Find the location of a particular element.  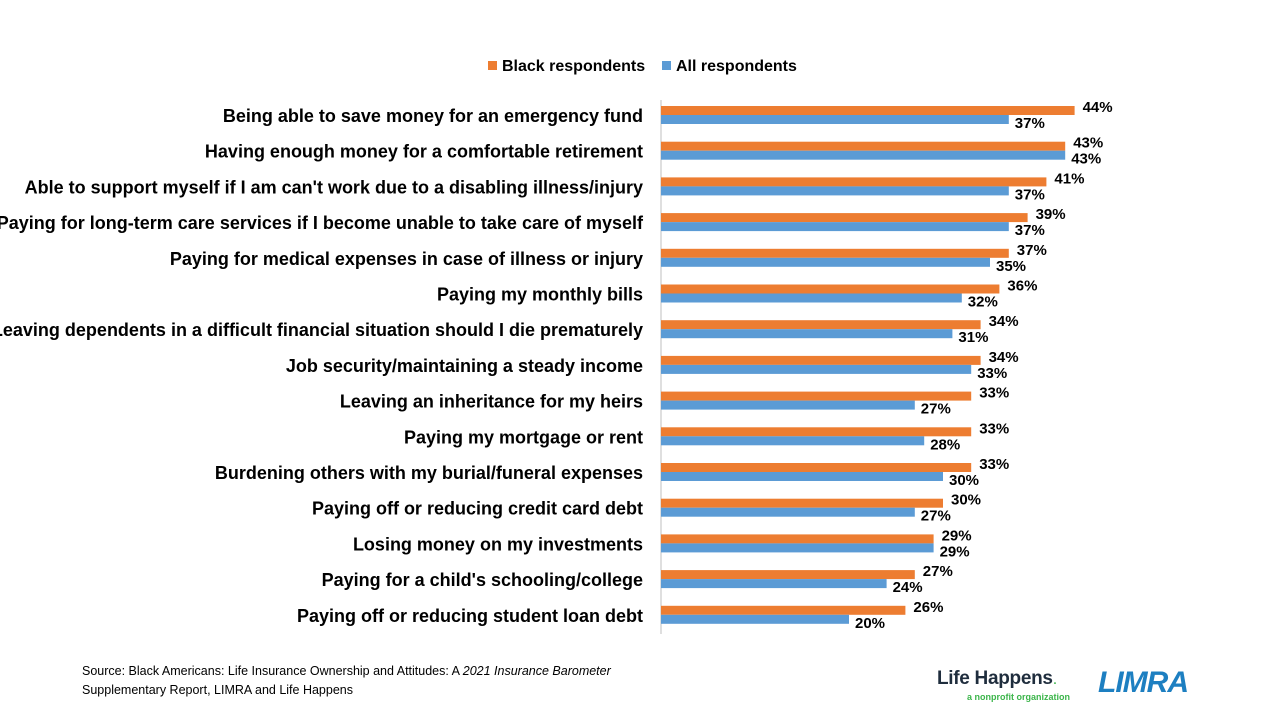

limra-logo: LIMRA is located at coordinates (1143, 682).